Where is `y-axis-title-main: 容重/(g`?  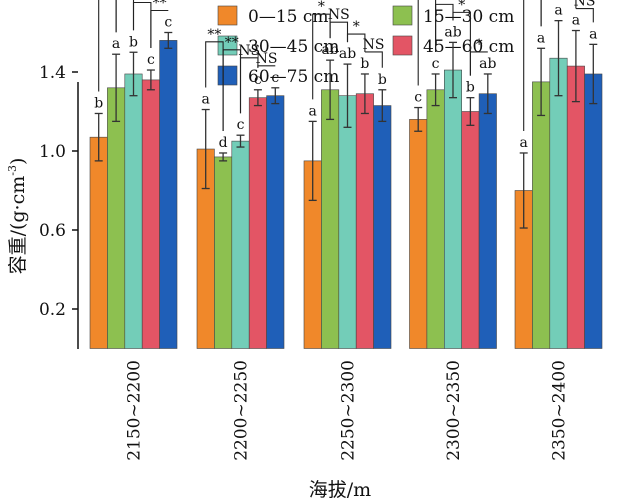 y-axis-title-main: 容重/(g is located at coordinates (18, 242).